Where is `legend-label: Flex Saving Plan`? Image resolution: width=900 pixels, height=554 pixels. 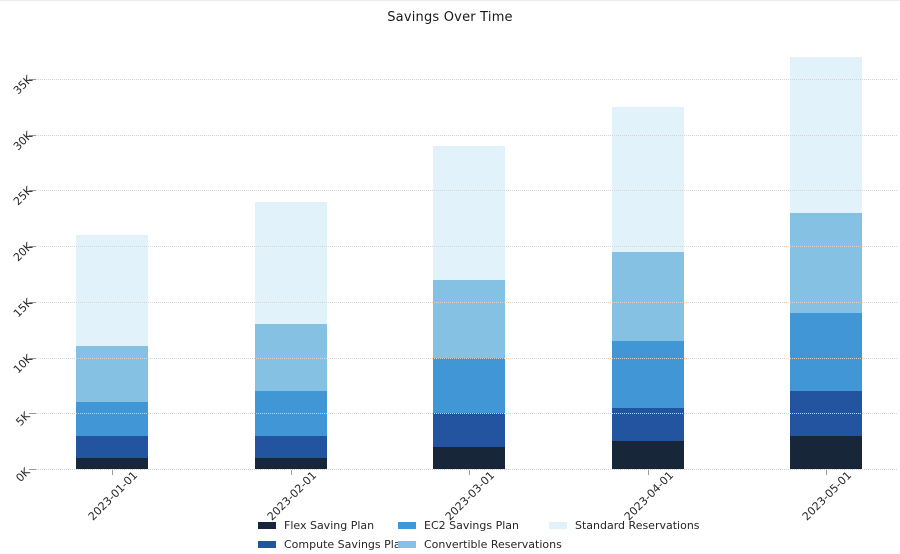
legend-label: Flex Saving Plan is located at coordinates (329, 525).